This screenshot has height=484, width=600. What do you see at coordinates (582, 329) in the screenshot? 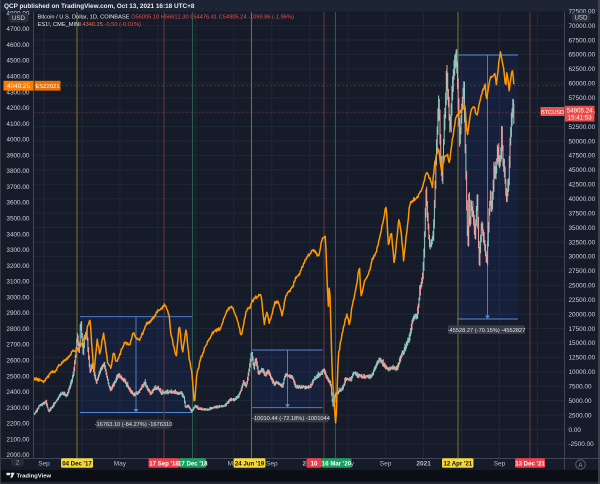
I see `svg-text: 17500.00` at bounding box center [582, 329].